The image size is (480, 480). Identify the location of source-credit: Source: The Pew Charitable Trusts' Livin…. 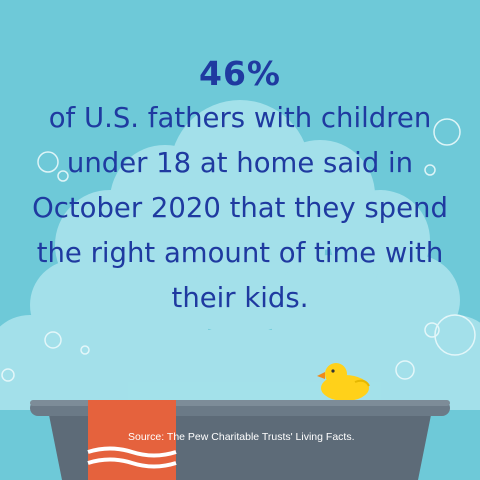
(241, 437).